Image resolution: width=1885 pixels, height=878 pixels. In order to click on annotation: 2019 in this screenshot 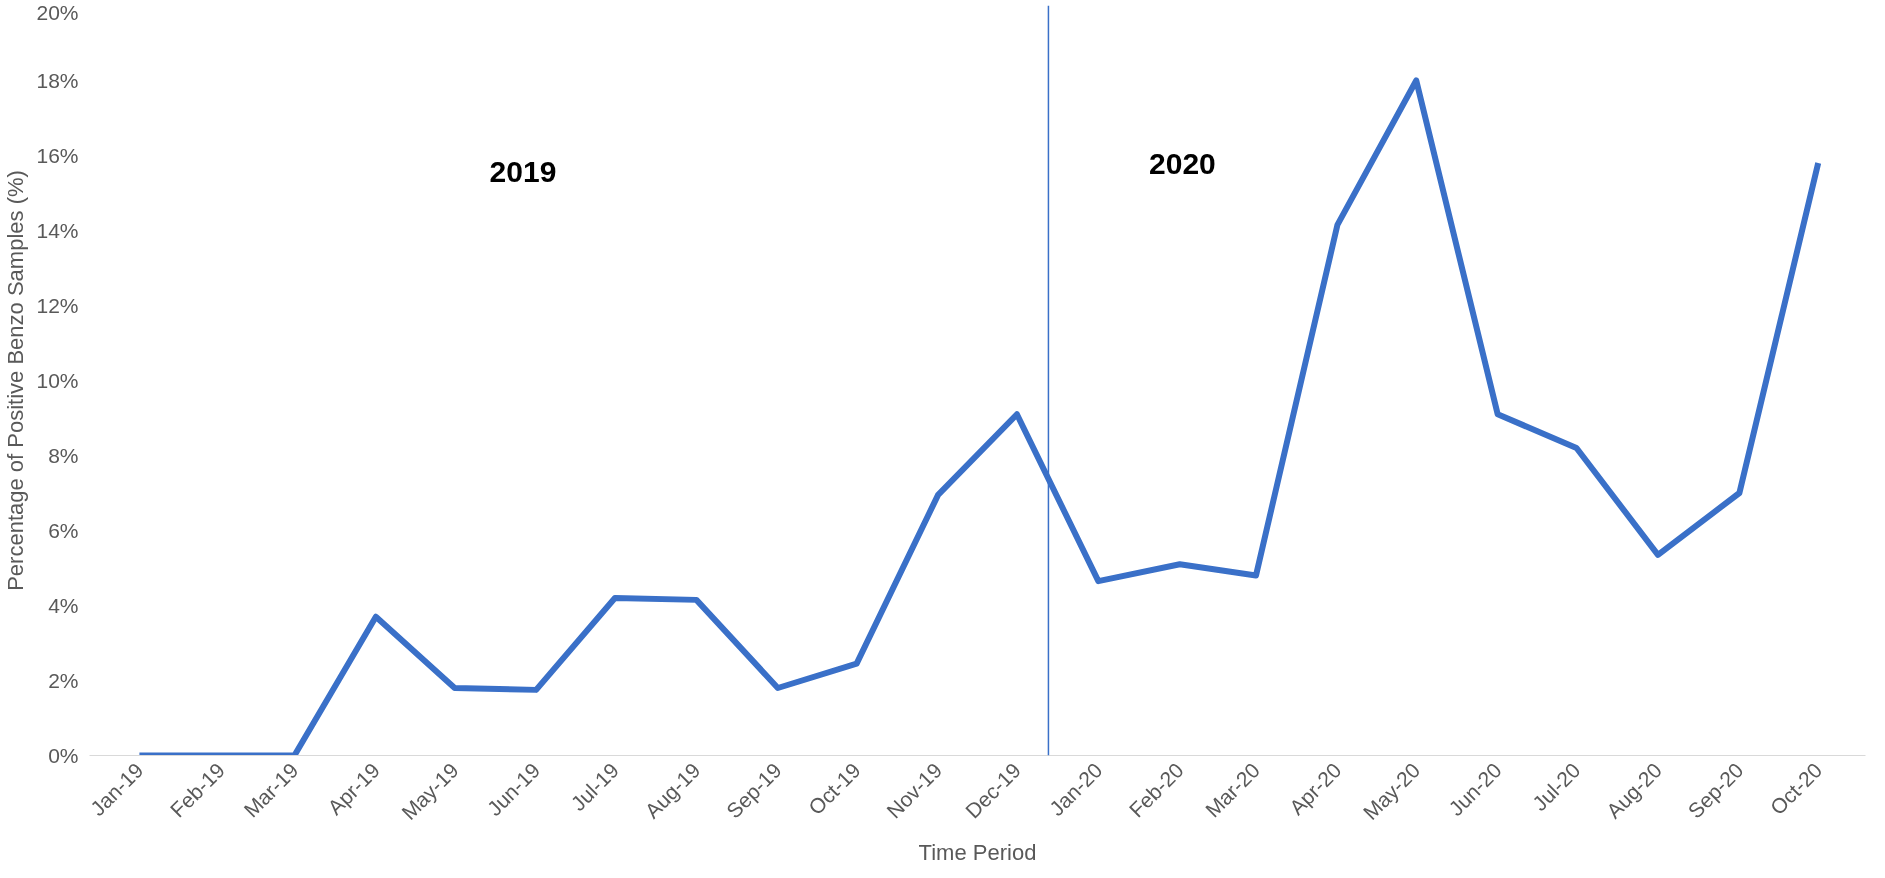, I will do `click(523, 171)`.